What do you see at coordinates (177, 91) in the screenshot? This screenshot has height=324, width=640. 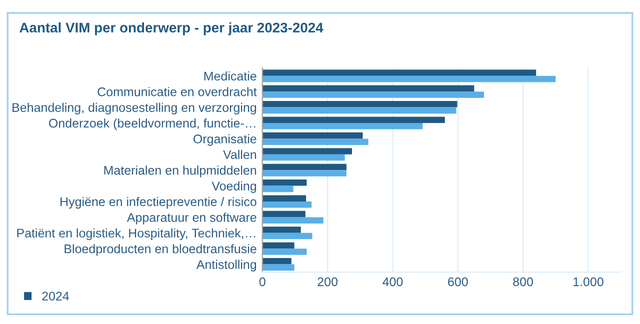 I see `y-tick-label: Communicatie en overdracht` at bounding box center [177, 91].